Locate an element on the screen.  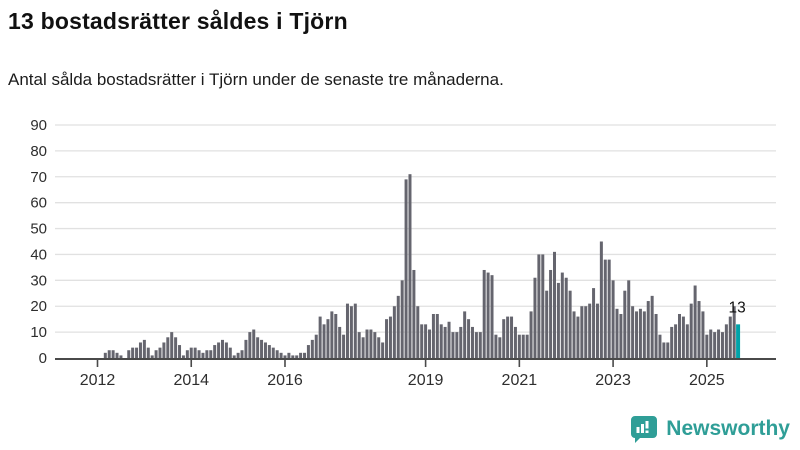
y-tick-label-10: 10 is located at coordinates (38, 332).